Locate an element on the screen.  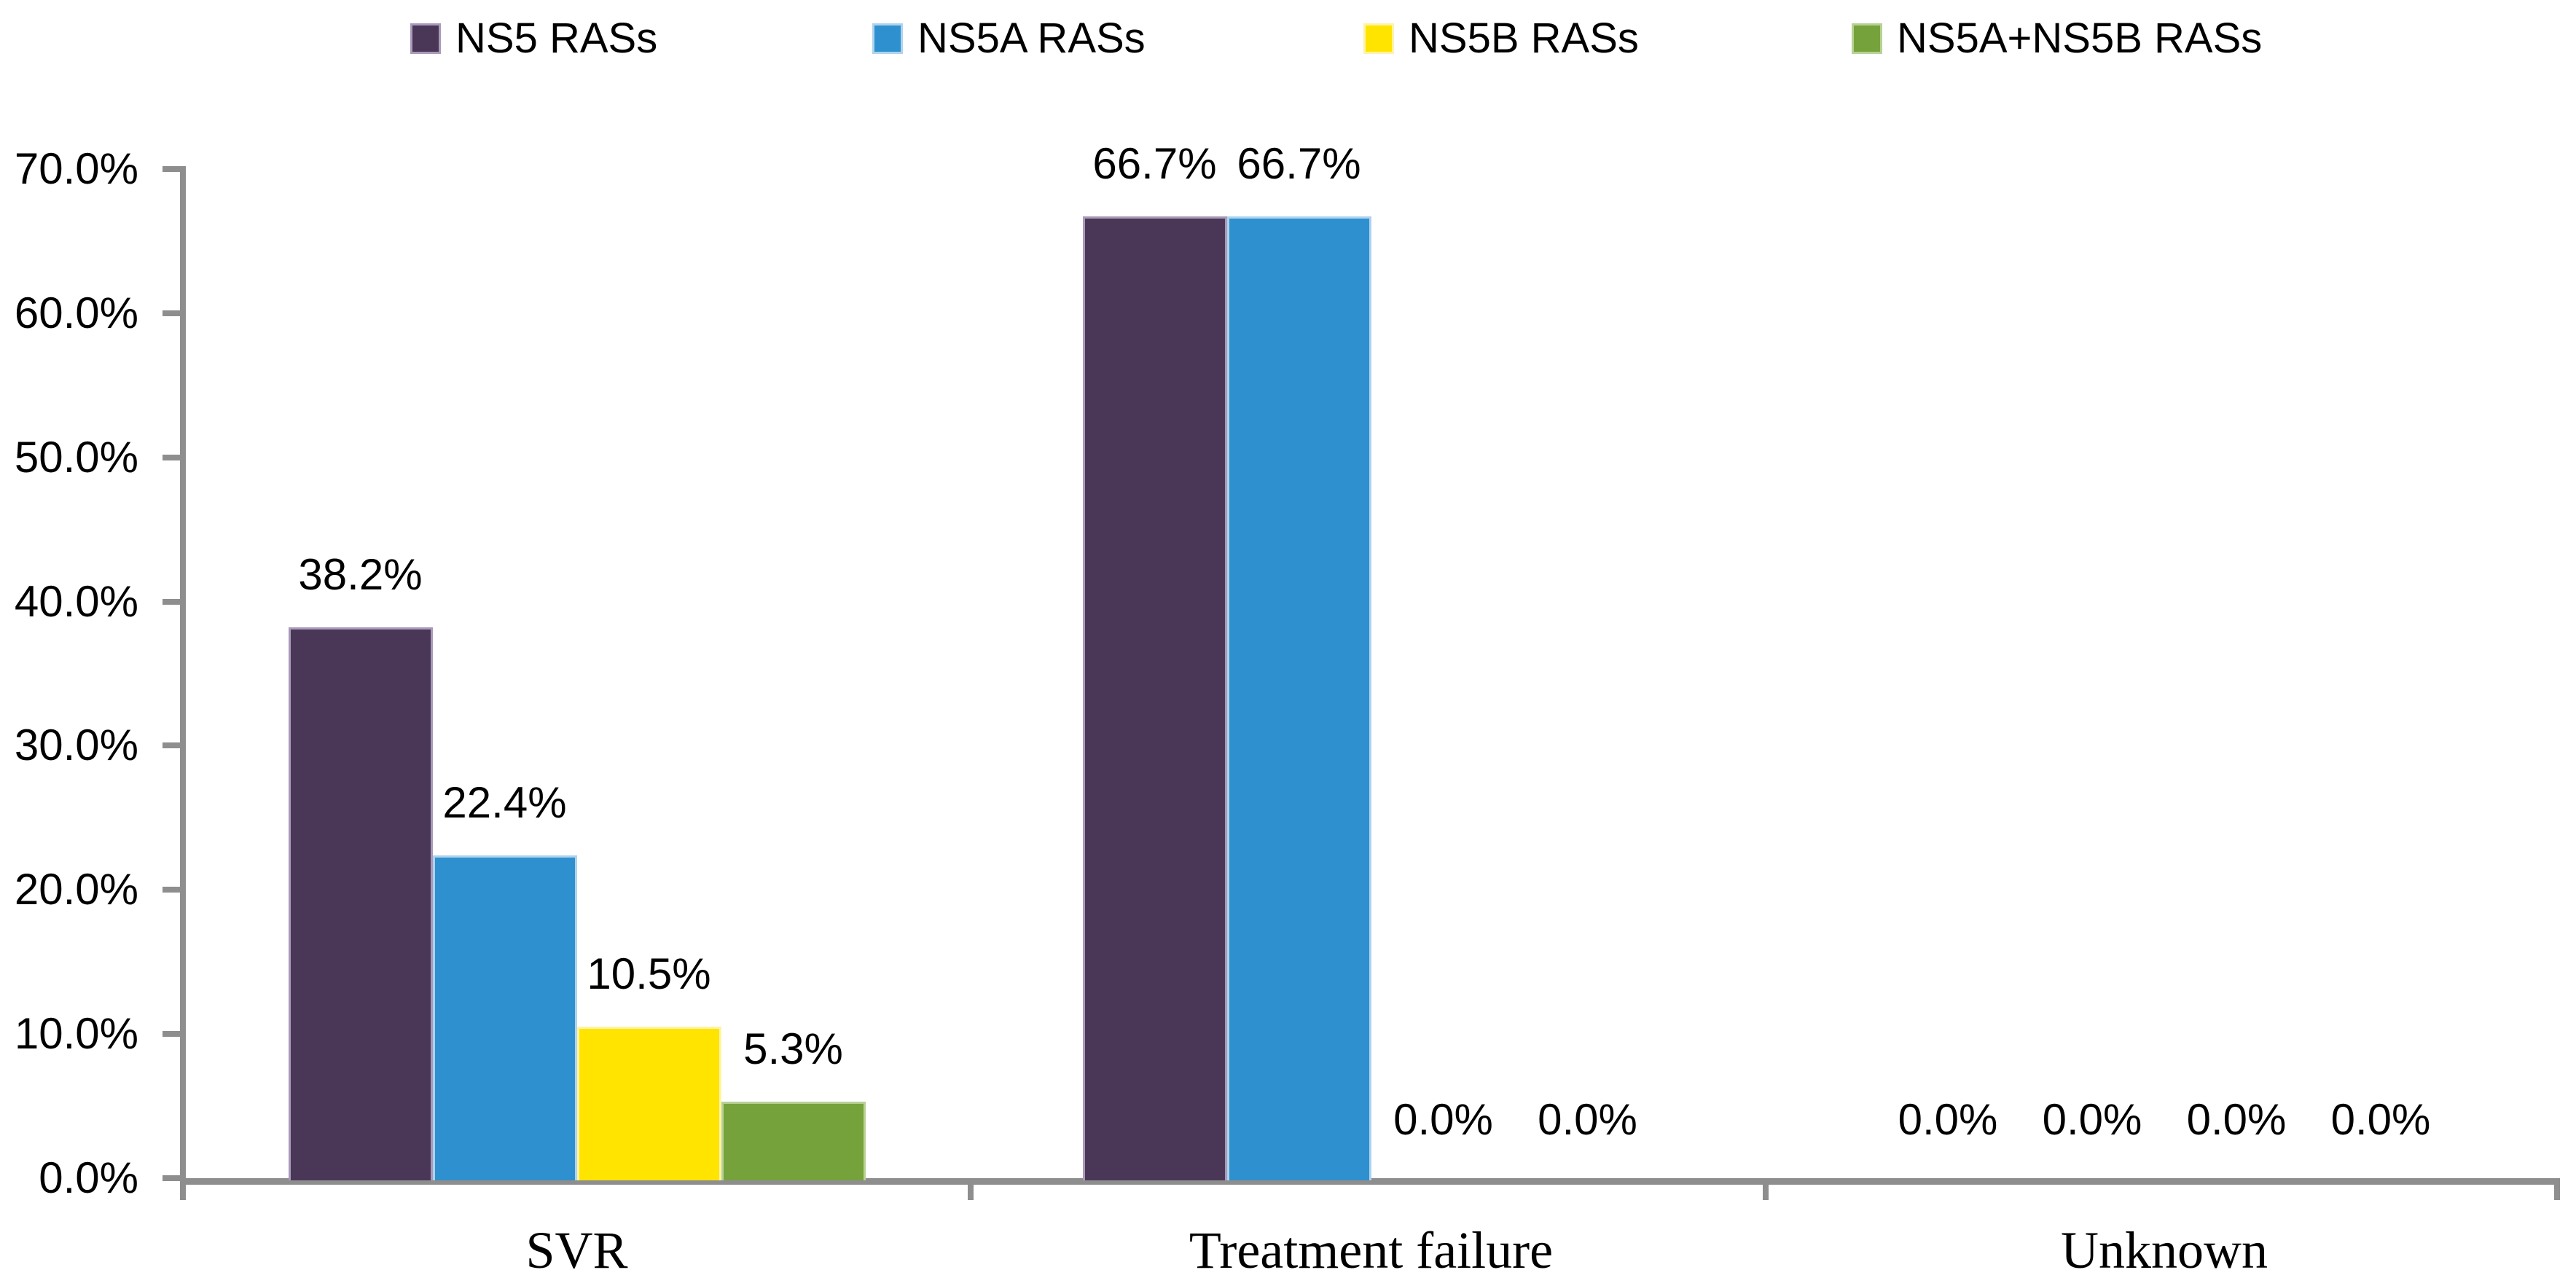
legend-item: NS5A RASs is located at coordinates (1009, 38).